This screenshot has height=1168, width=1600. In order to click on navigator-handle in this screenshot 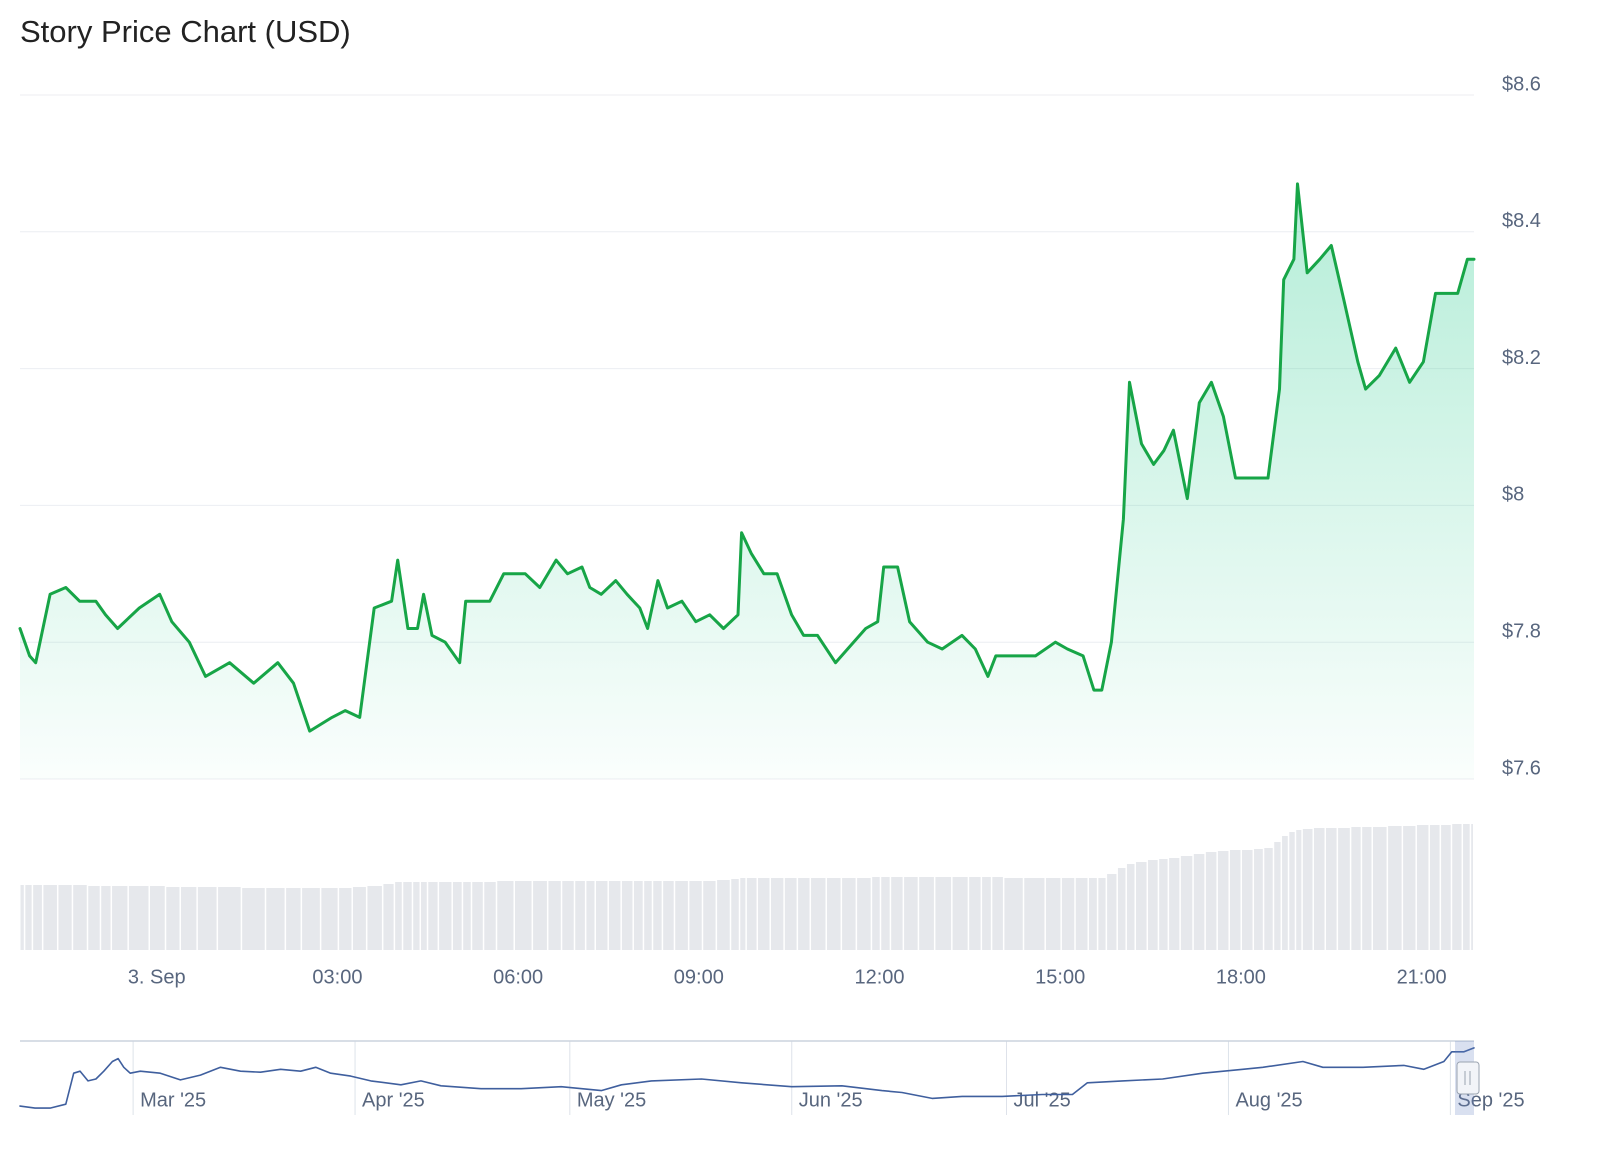, I will do `click(1468, 1078)`.